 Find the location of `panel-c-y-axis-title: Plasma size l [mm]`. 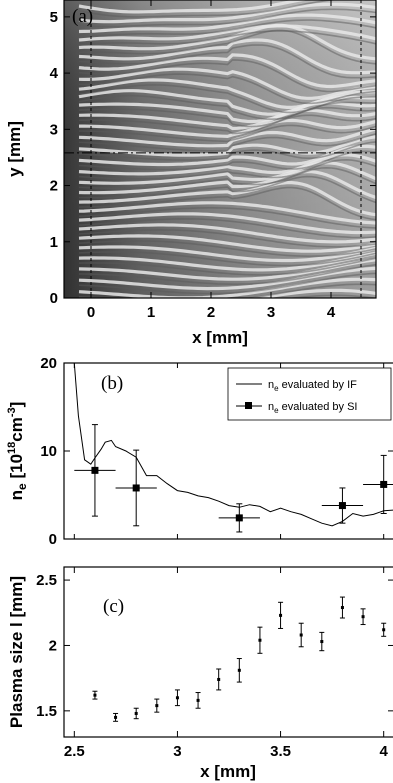

panel-c-y-axis-title: Plasma size l [mm] is located at coordinates (16, 652).